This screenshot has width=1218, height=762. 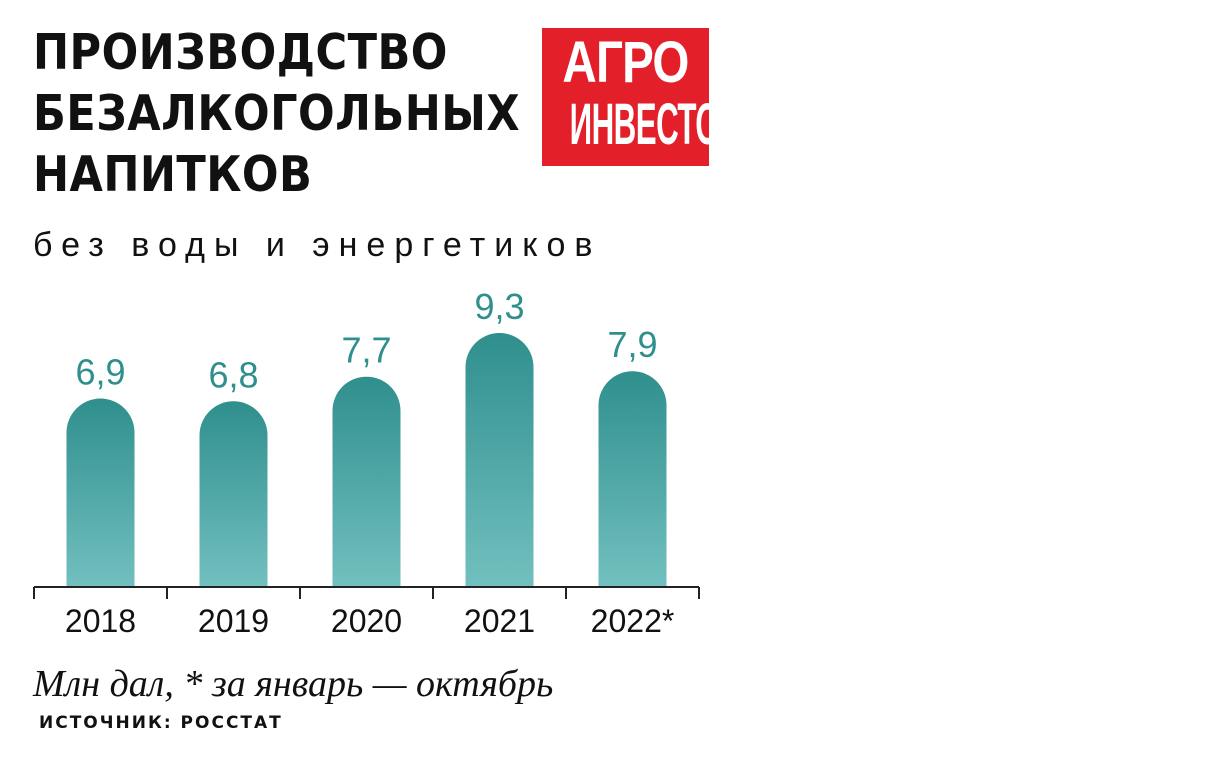 What do you see at coordinates (293, 684) in the screenshot?
I see `units-note: Млн дал, * за январь — октябрь` at bounding box center [293, 684].